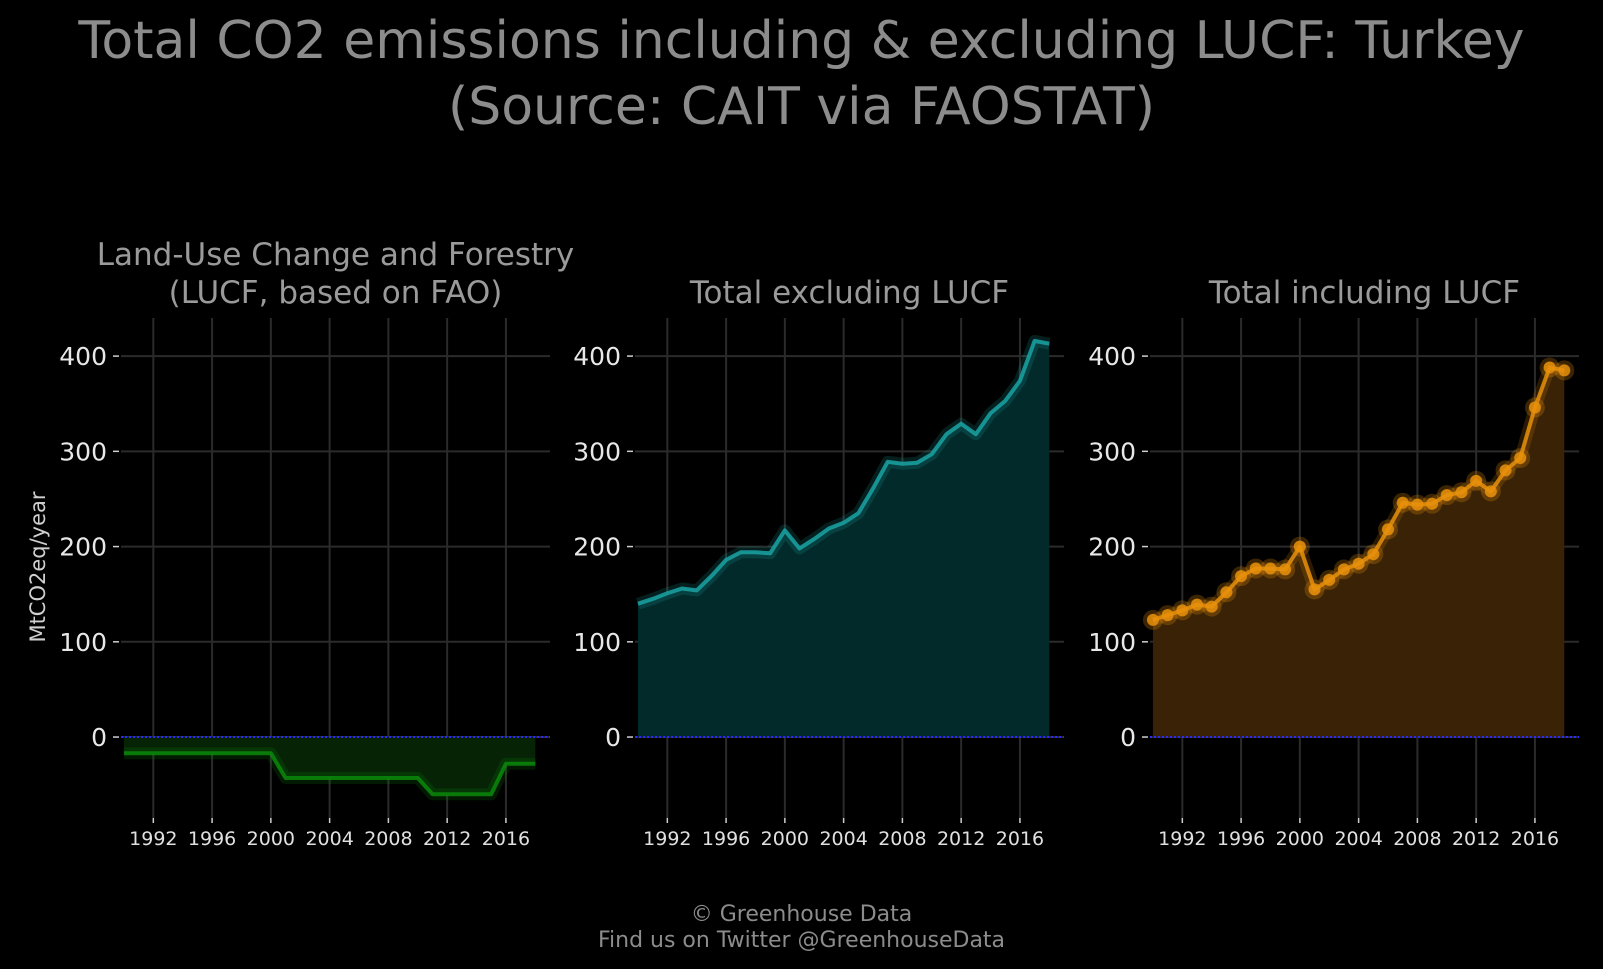 This screenshot has width=1603, height=969. I want to click on subplot-title-3-line-1: Total including LUCF, so click(1364, 293).